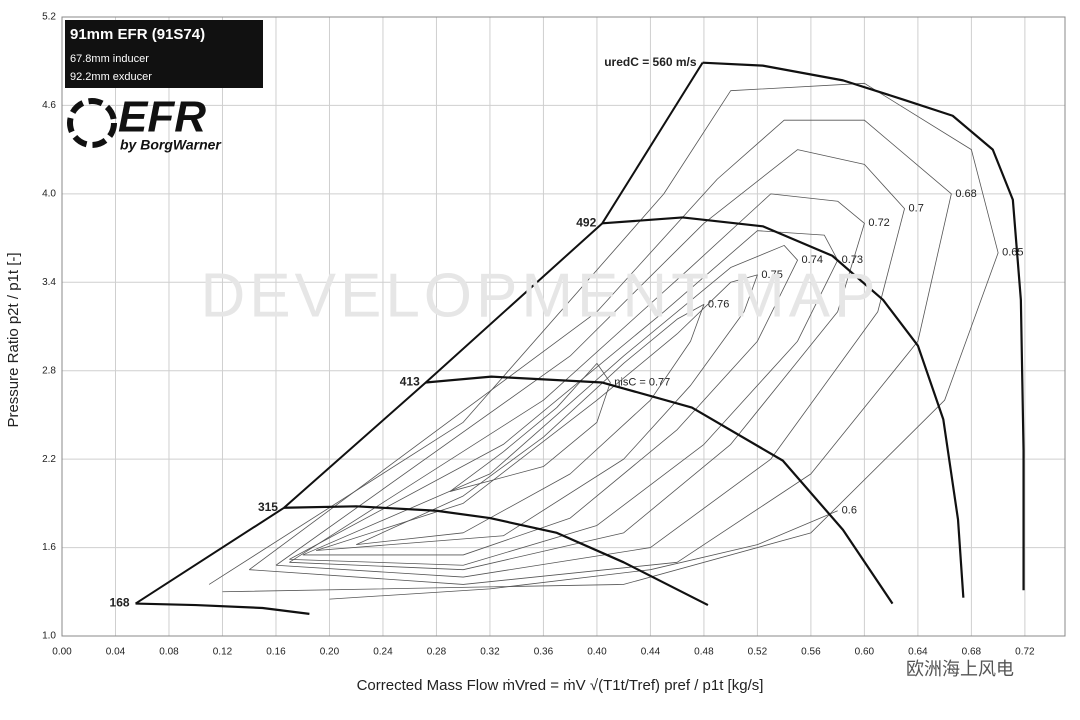 The width and height of the screenshot is (1080, 720). Describe the element at coordinates (49, 547) in the screenshot. I see `y-tick-label: 1.6` at that location.